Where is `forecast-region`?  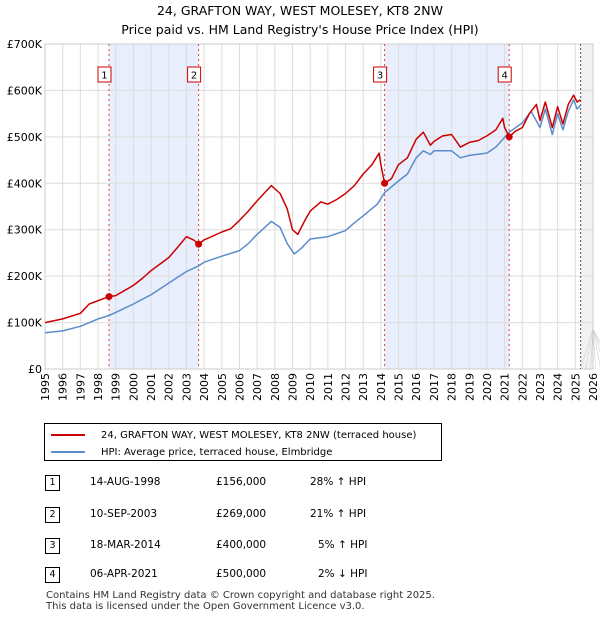
forecast-region is located at coordinates (586, 206).